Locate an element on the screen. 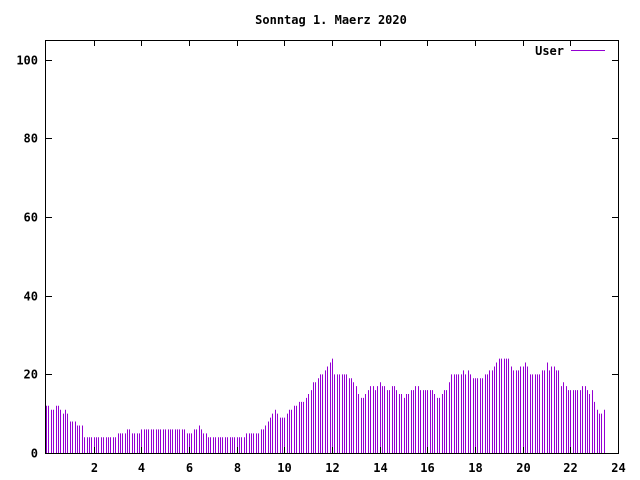 The width and height of the screenshot is (640, 480). x-tick-label: 18 is located at coordinates (475, 468).